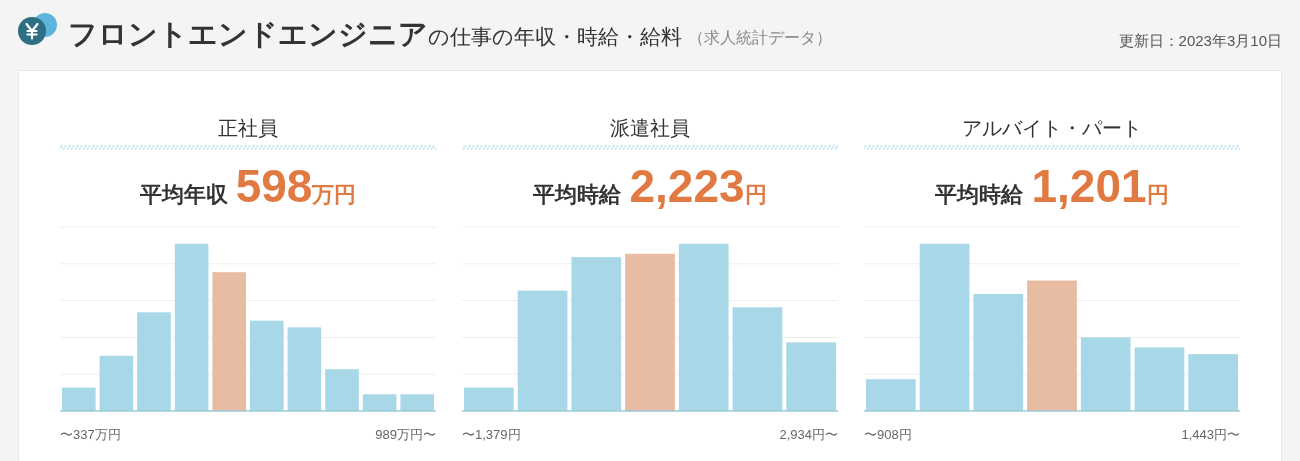 Image resolution: width=1300 pixels, height=461 pixels. I want to click on chart-title: アルバイト・パート, so click(1052, 128).